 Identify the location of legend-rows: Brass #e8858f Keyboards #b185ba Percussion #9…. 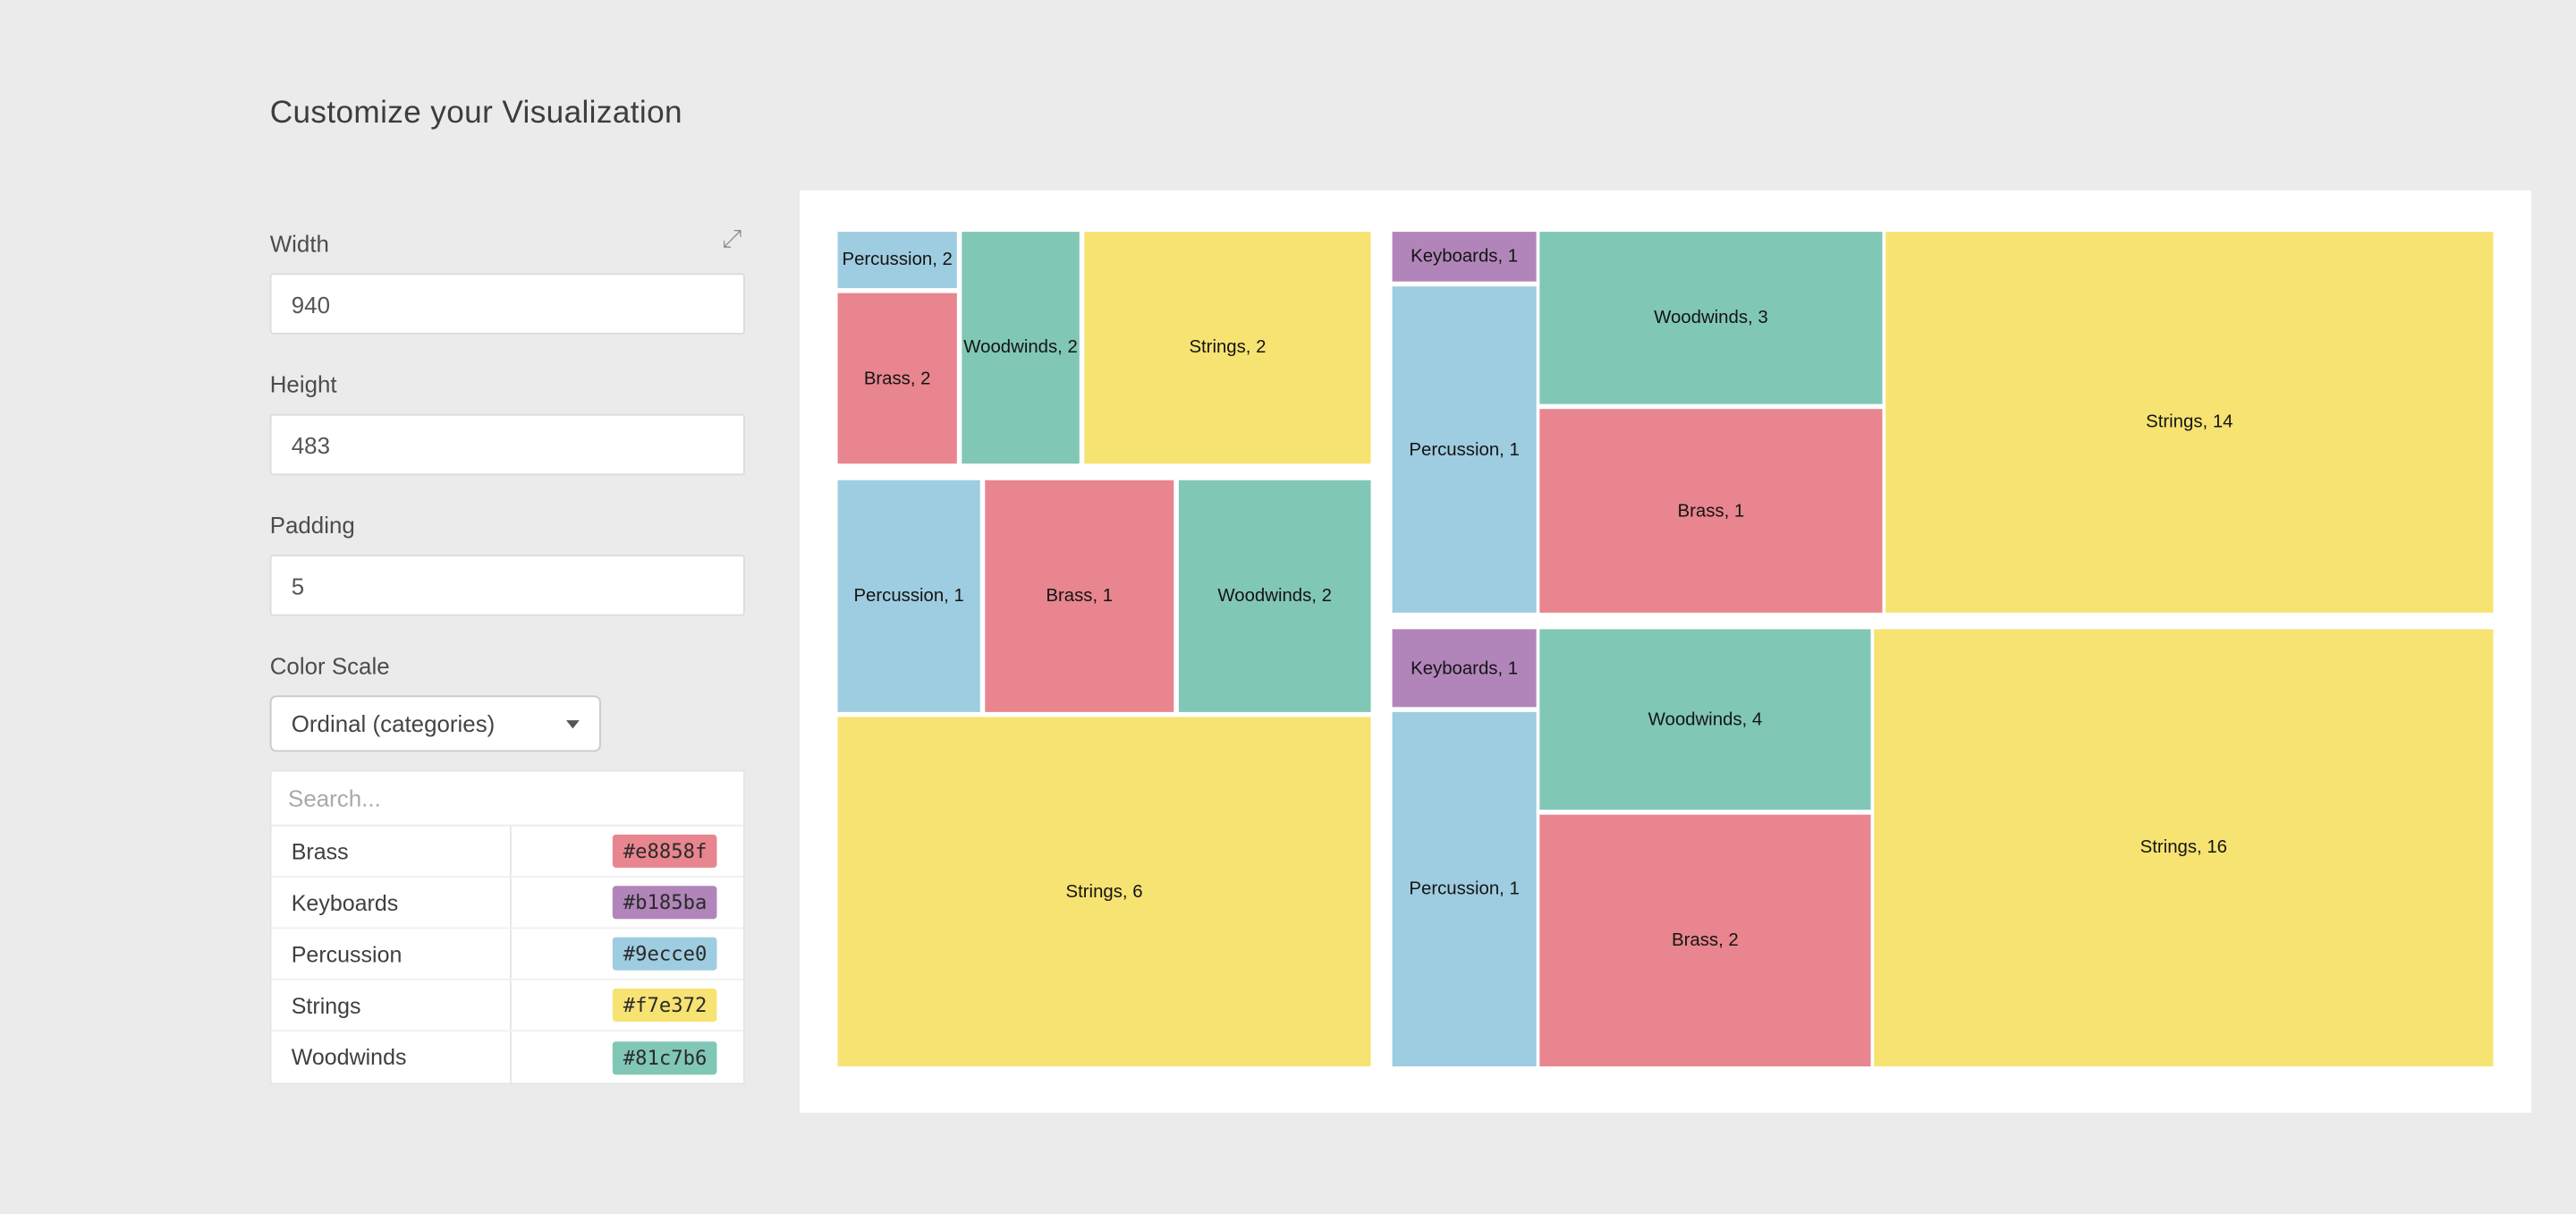
(507, 955).